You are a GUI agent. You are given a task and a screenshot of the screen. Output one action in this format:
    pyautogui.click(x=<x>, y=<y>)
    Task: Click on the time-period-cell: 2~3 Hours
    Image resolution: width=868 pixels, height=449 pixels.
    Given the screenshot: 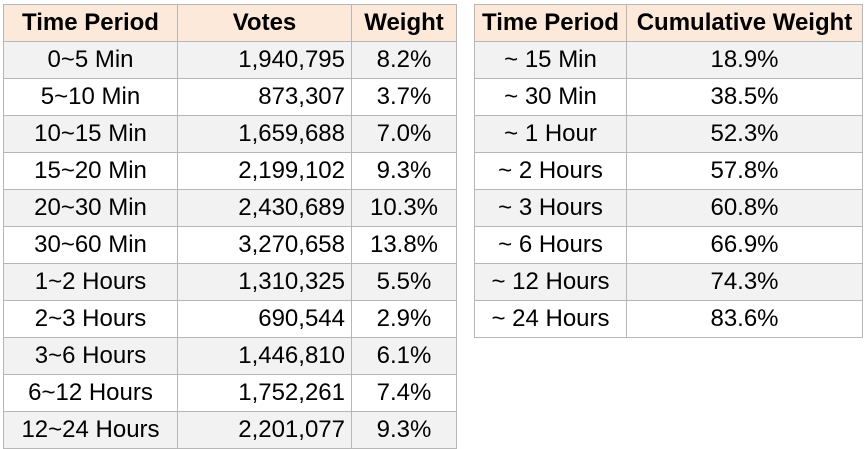 What is the action you would take?
    pyautogui.click(x=90, y=319)
    